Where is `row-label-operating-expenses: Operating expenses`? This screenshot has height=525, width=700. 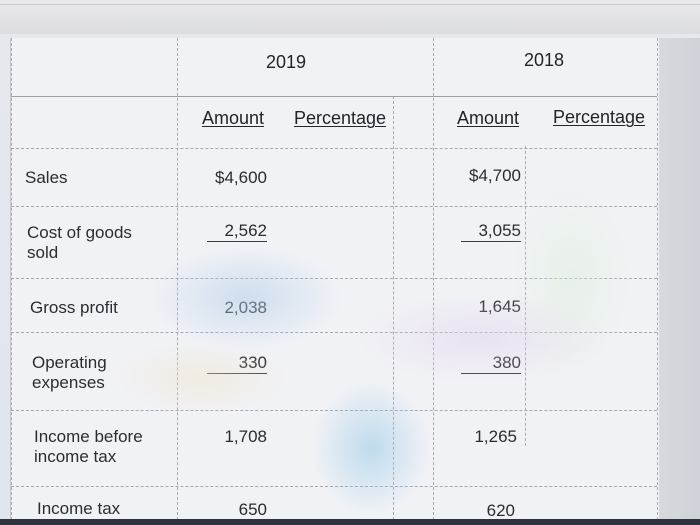 row-label-operating-expenses: Operating expenses is located at coordinates (69, 372).